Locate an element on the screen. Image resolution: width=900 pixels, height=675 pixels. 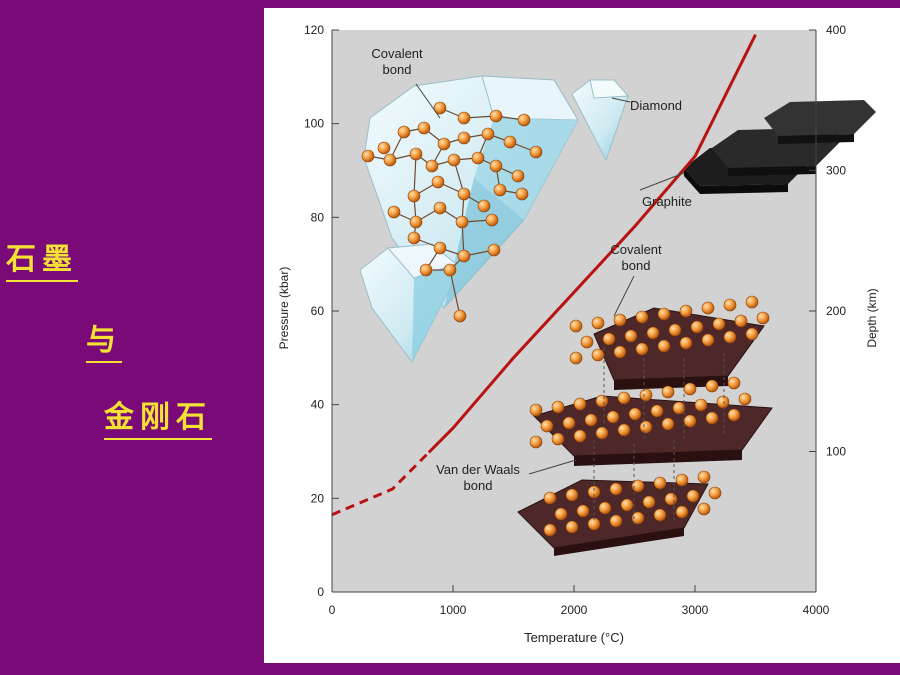
pressure-tick-label: 80 is located at coordinates (318, 217).